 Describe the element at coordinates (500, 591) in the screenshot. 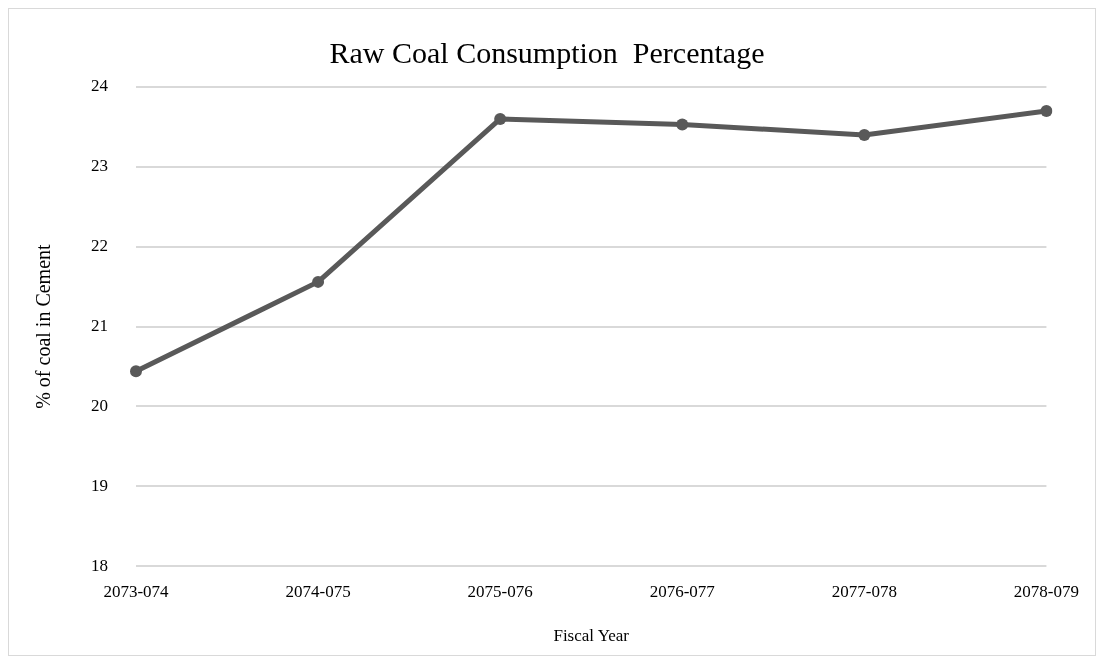

I see `x-tick-label: 2075-076` at that location.